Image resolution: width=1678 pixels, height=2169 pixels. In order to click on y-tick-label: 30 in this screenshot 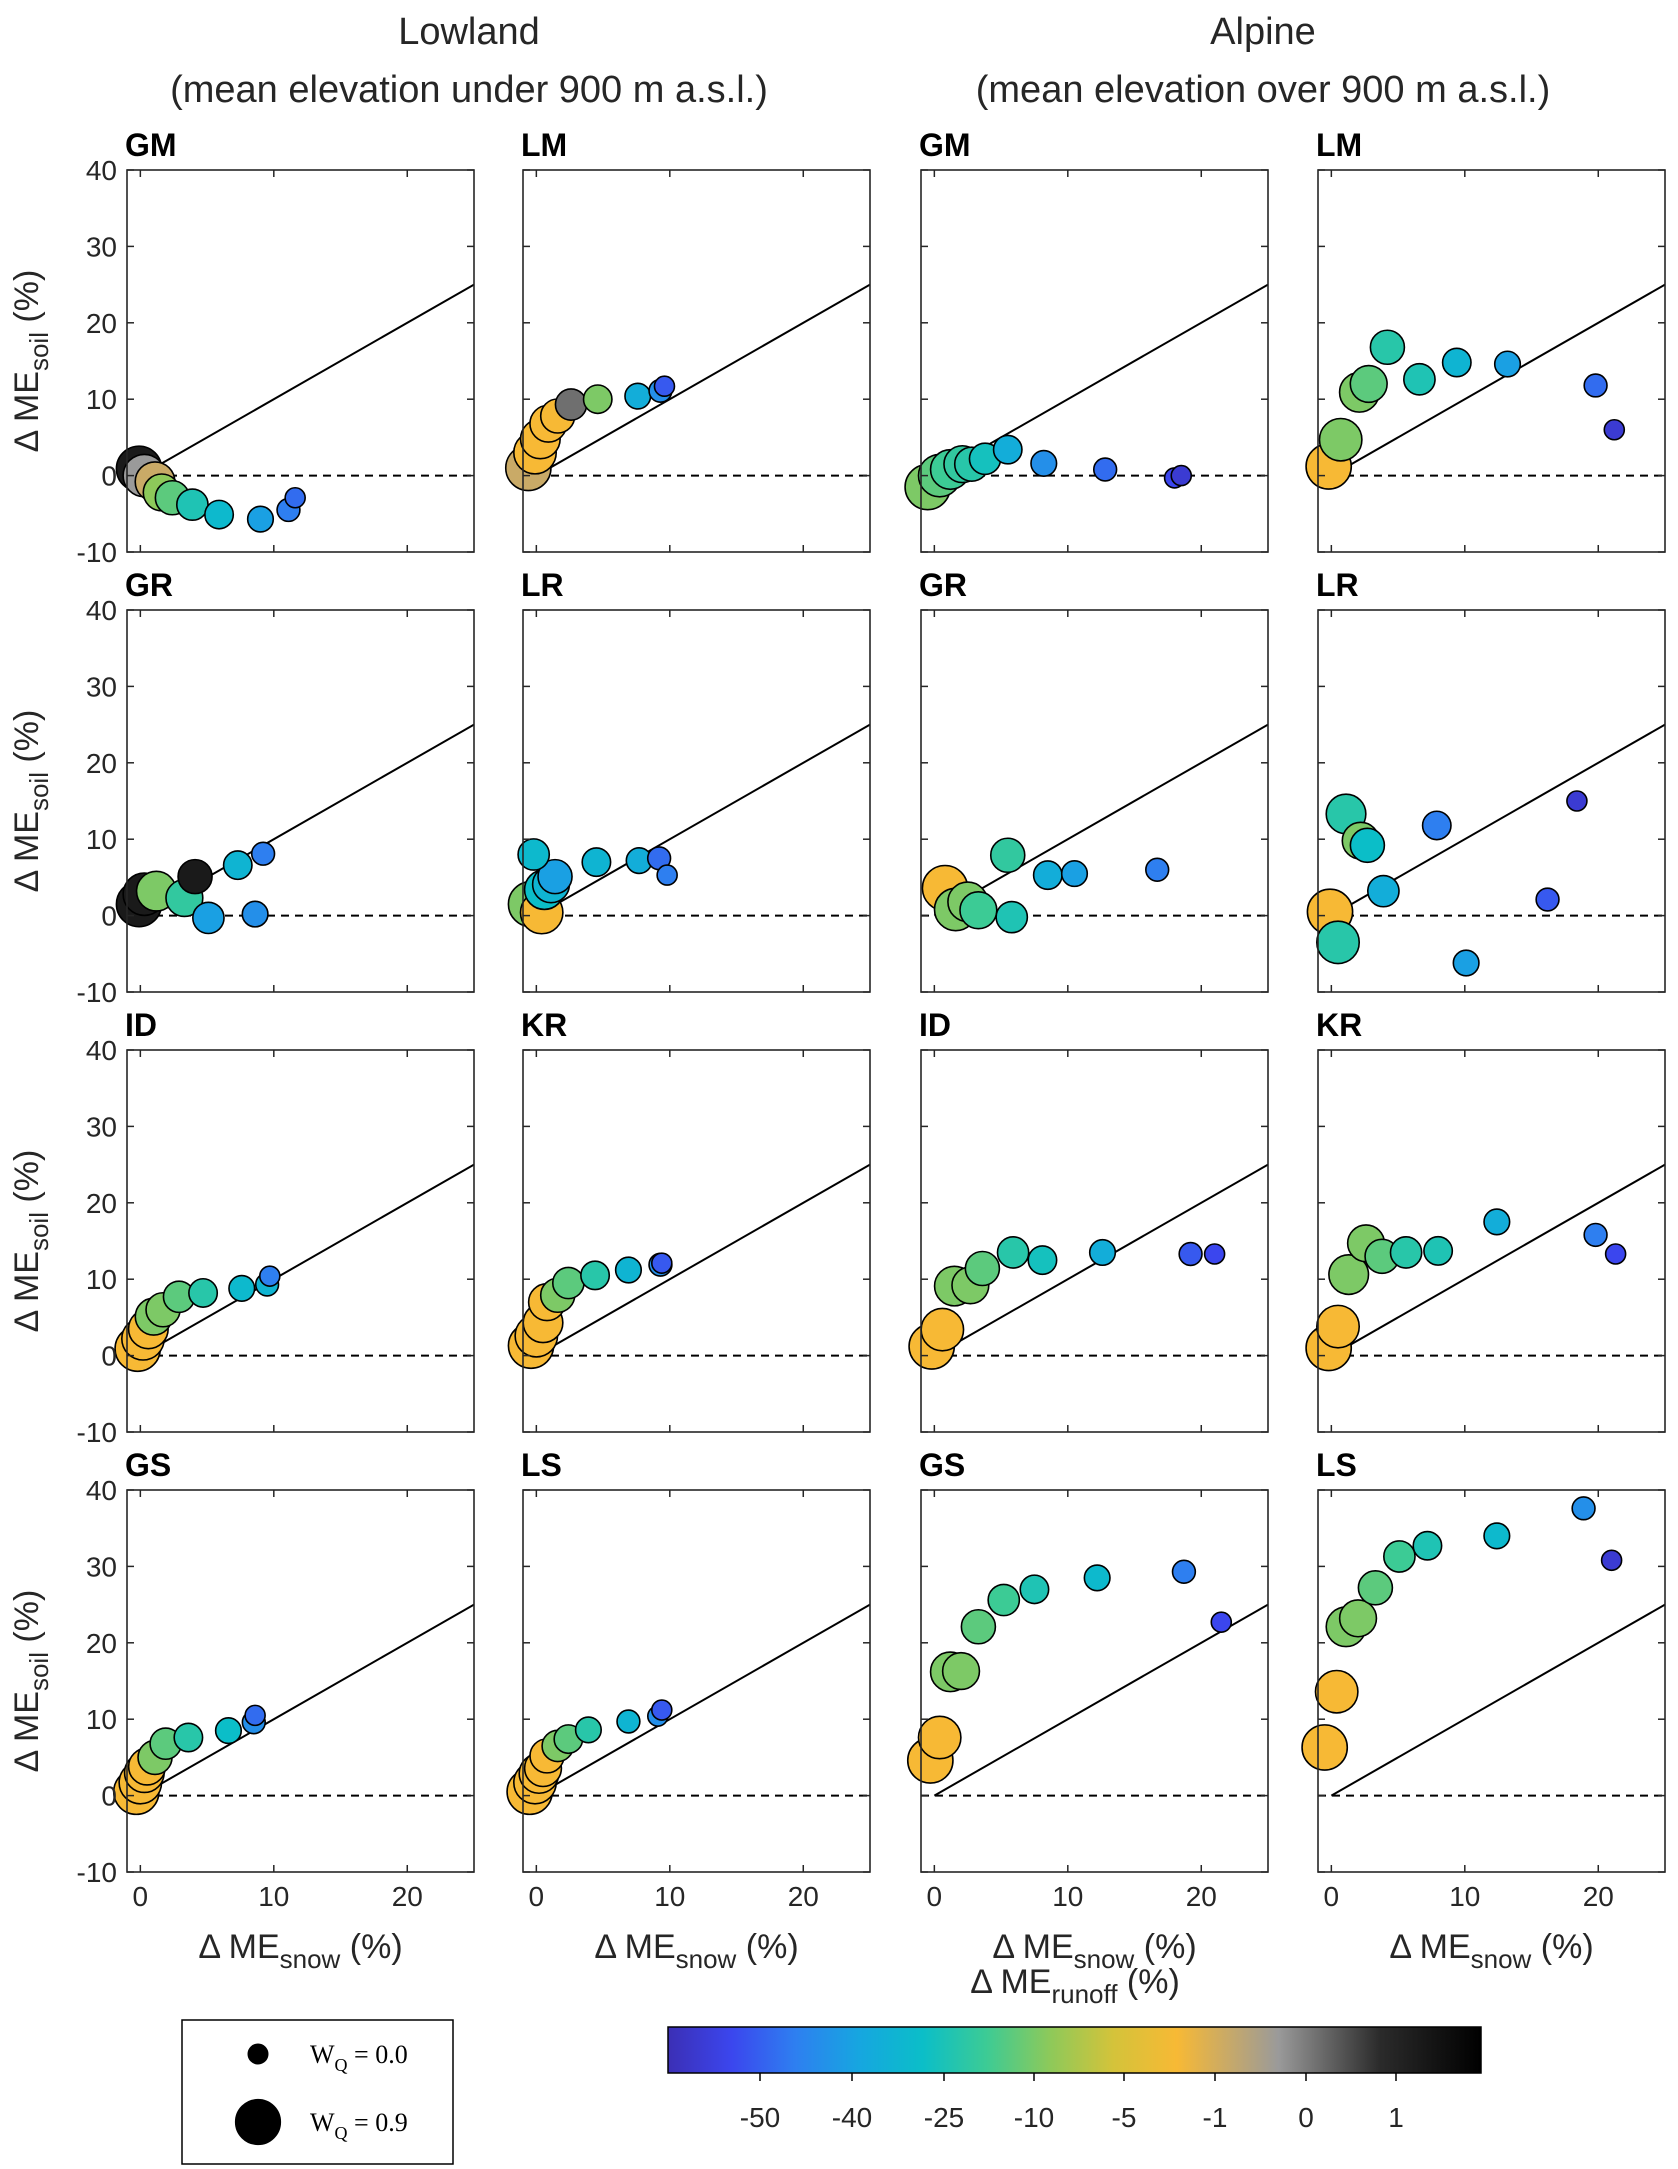, I will do `click(101, 246)`.